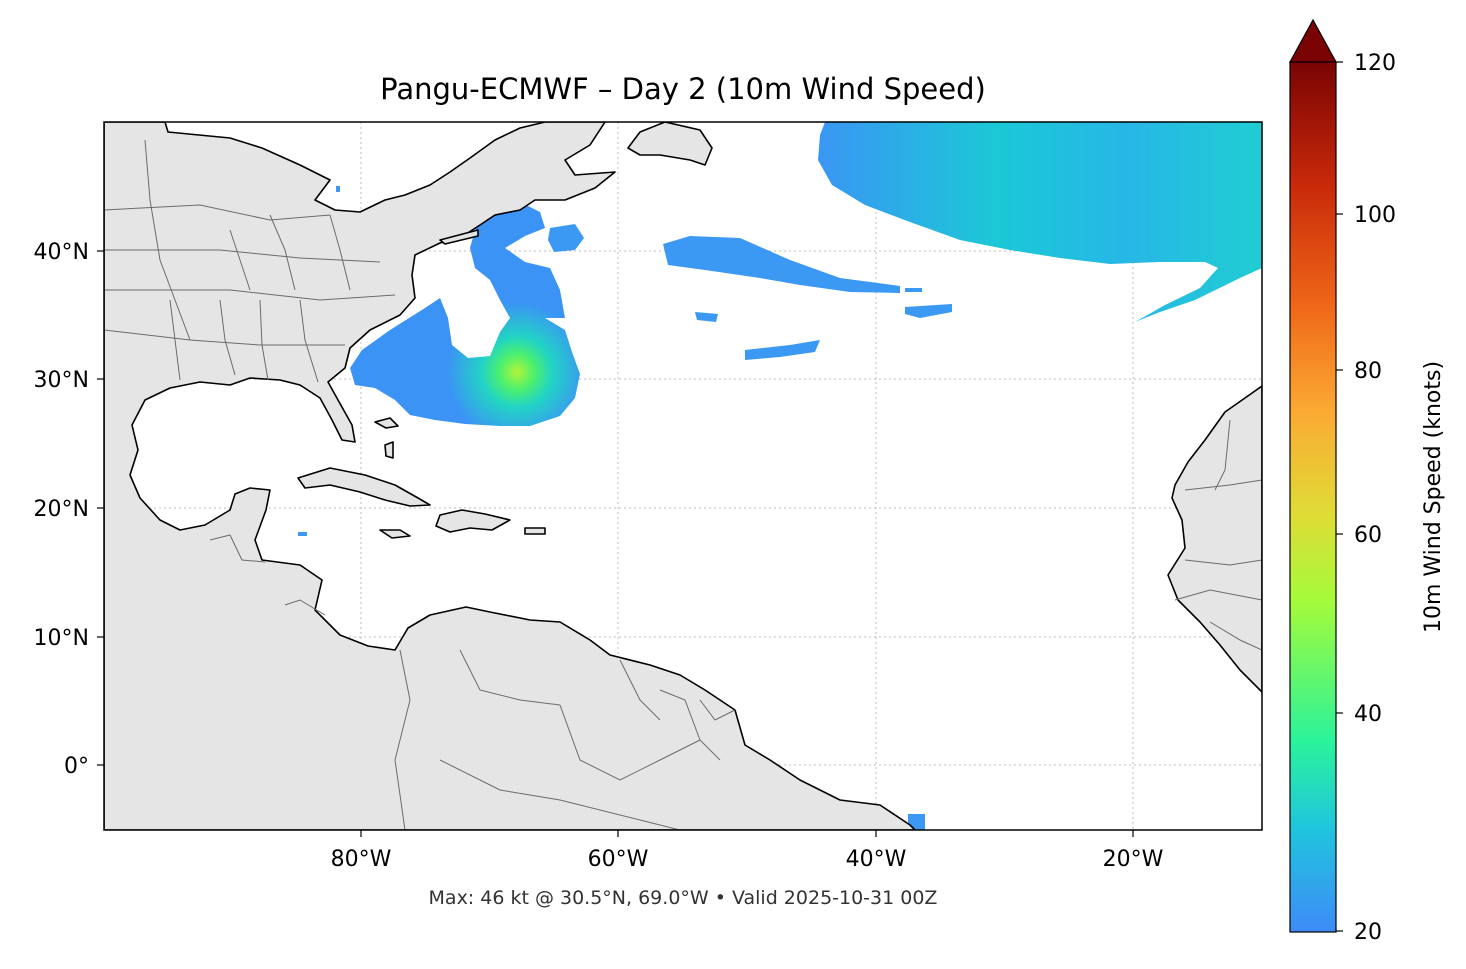  Describe the element at coordinates (1368, 535) in the screenshot. I see `colorbar-tick-label: 60` at that location.